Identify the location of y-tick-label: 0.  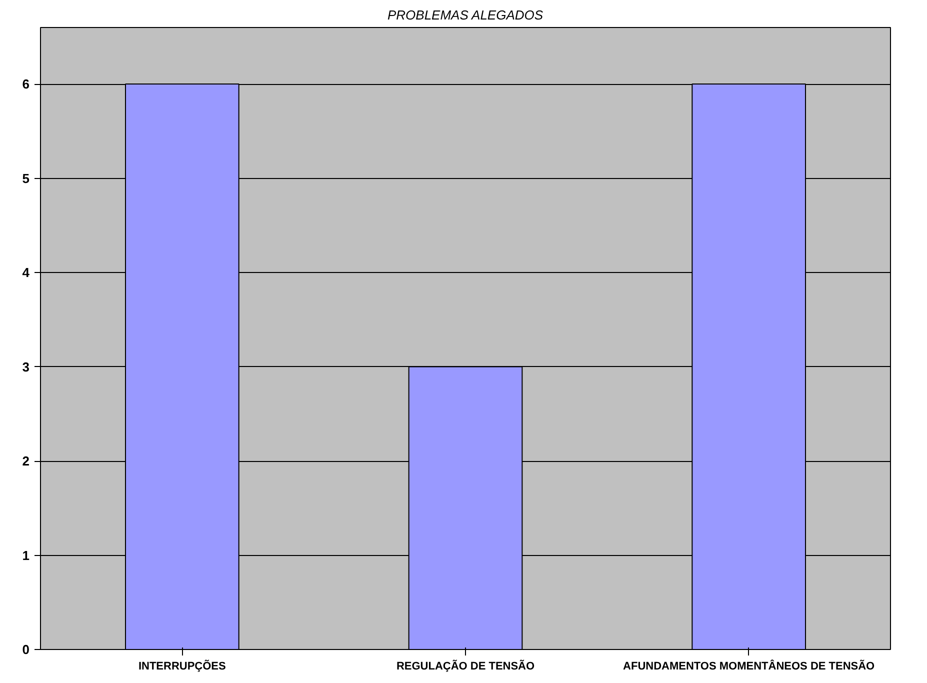
(26, 649).